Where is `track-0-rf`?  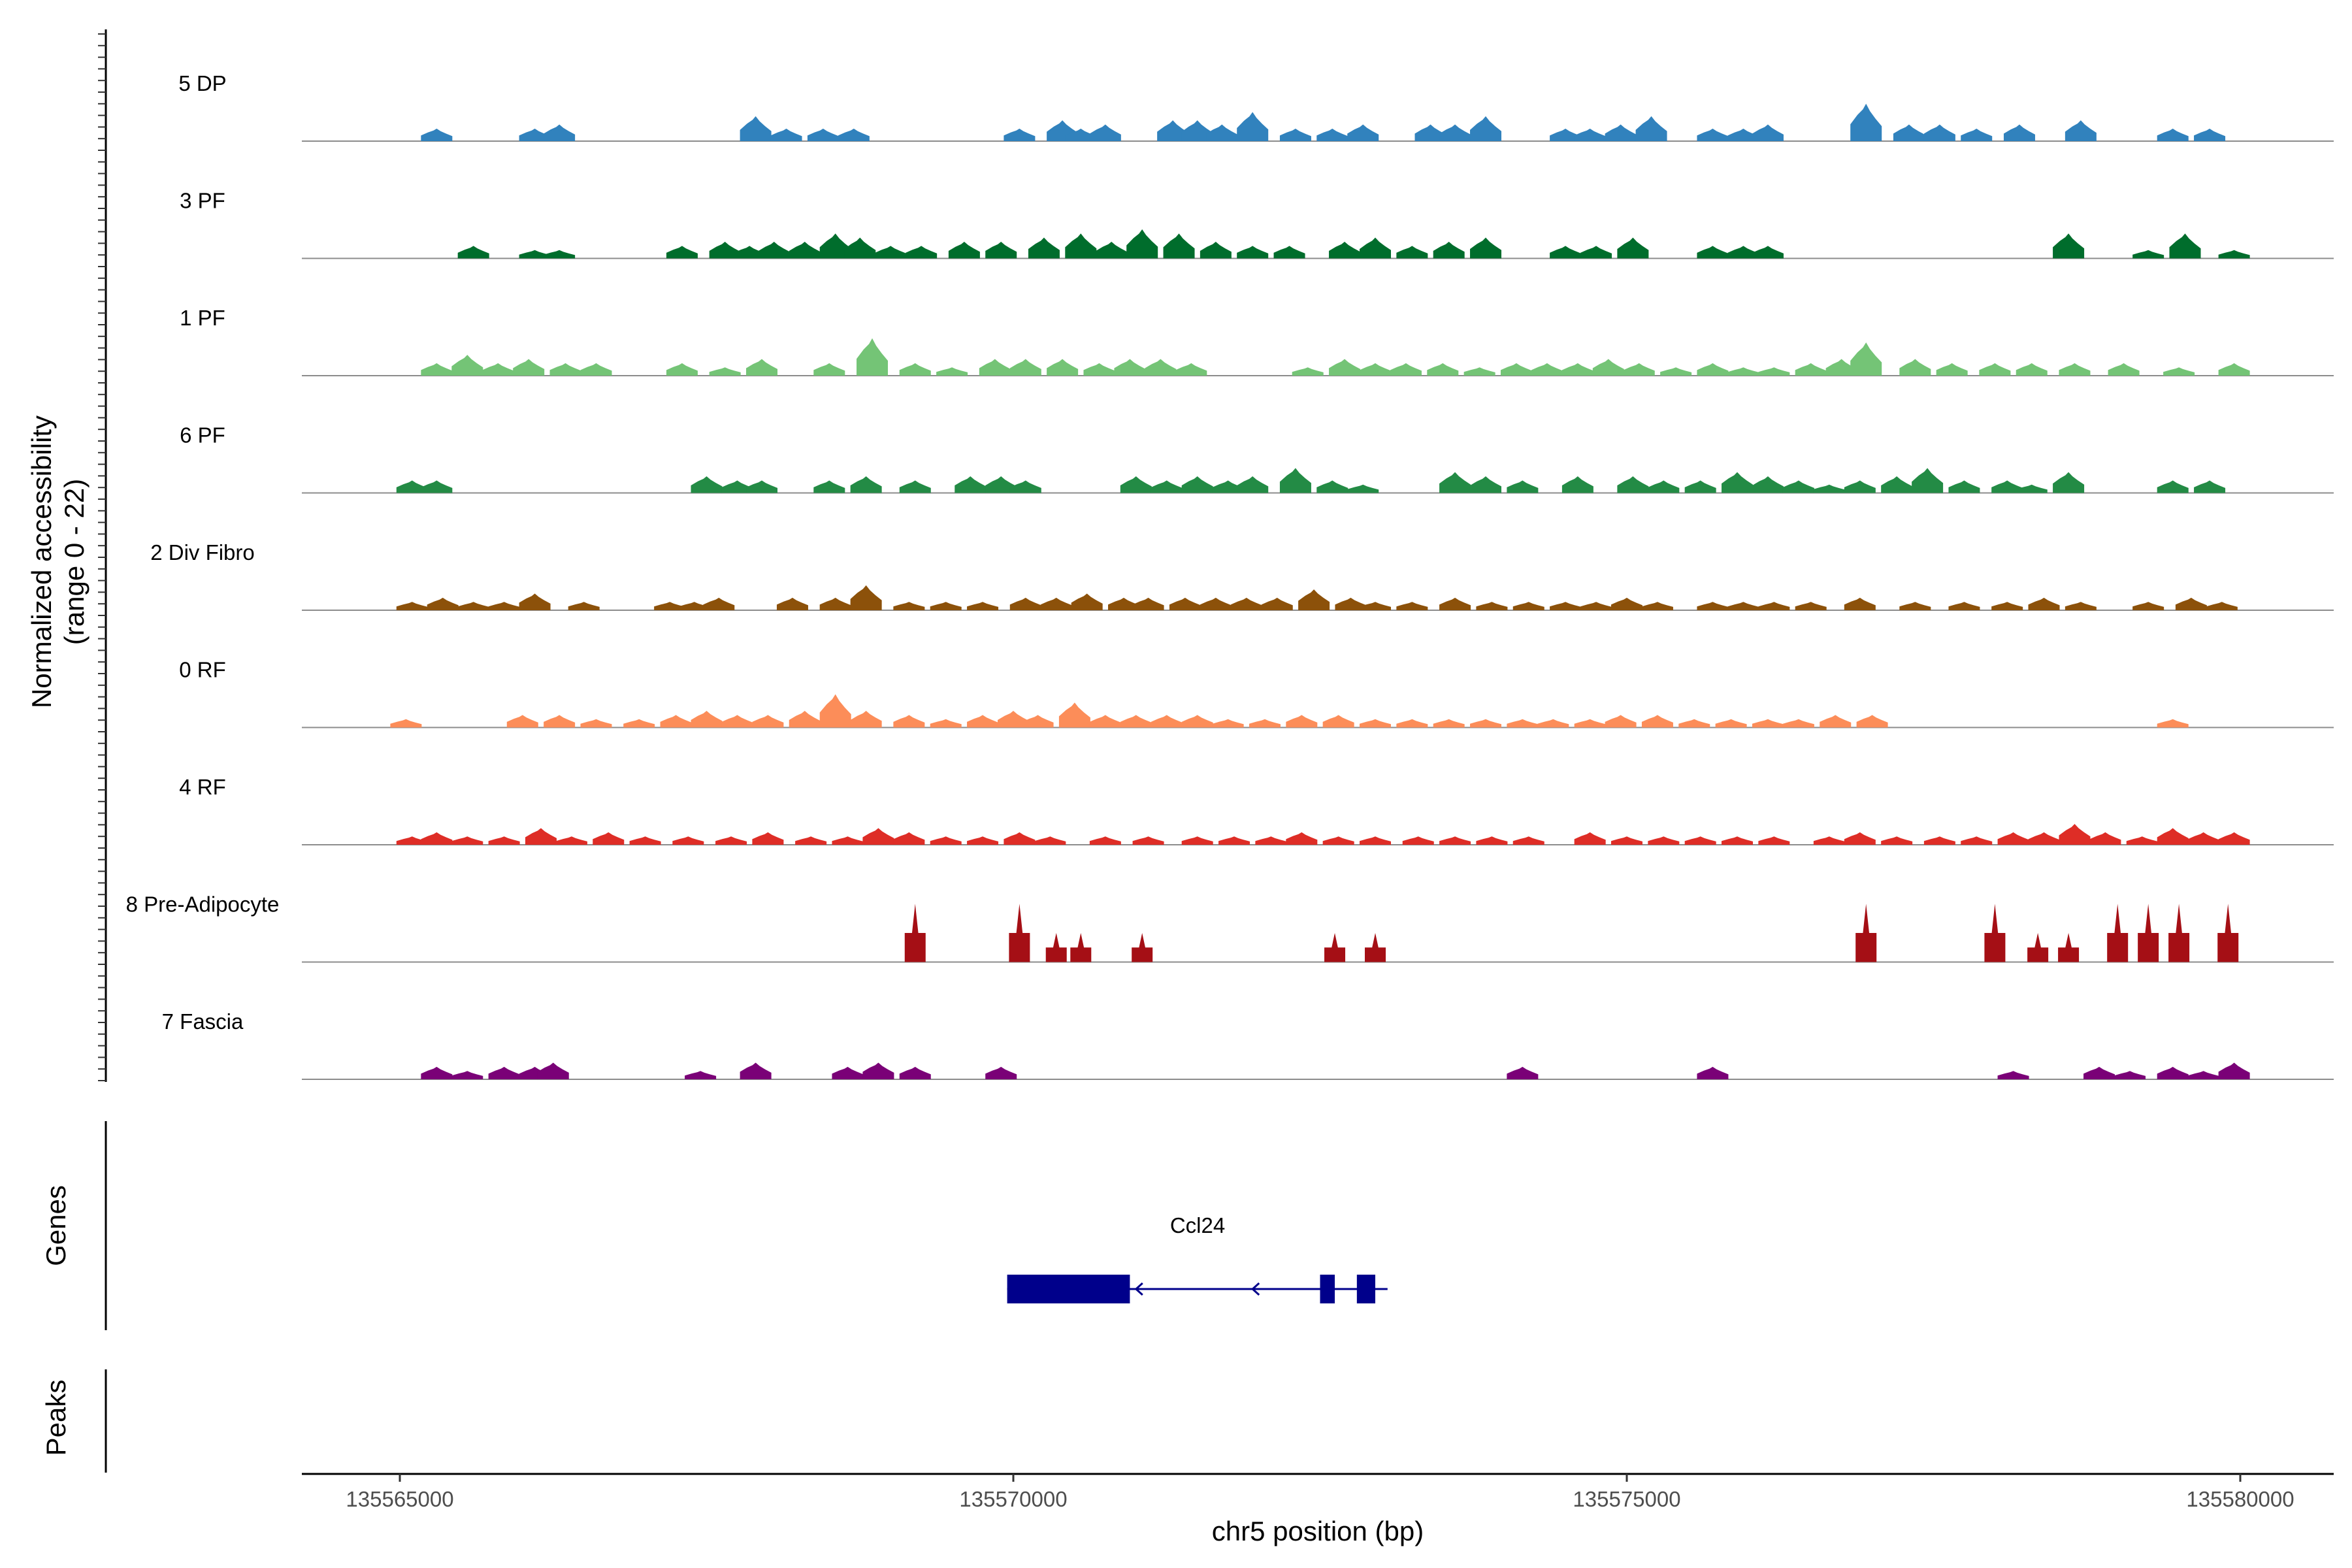 track-0-rf is located at coordinates (1318, 711).